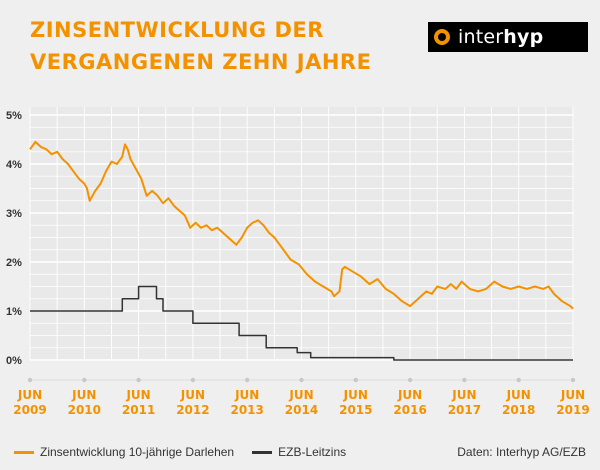  What do you see at coordinates (14, 165) in the screenshot?
I see `y-tick-label: 4%` at bounding box center [14, 165].